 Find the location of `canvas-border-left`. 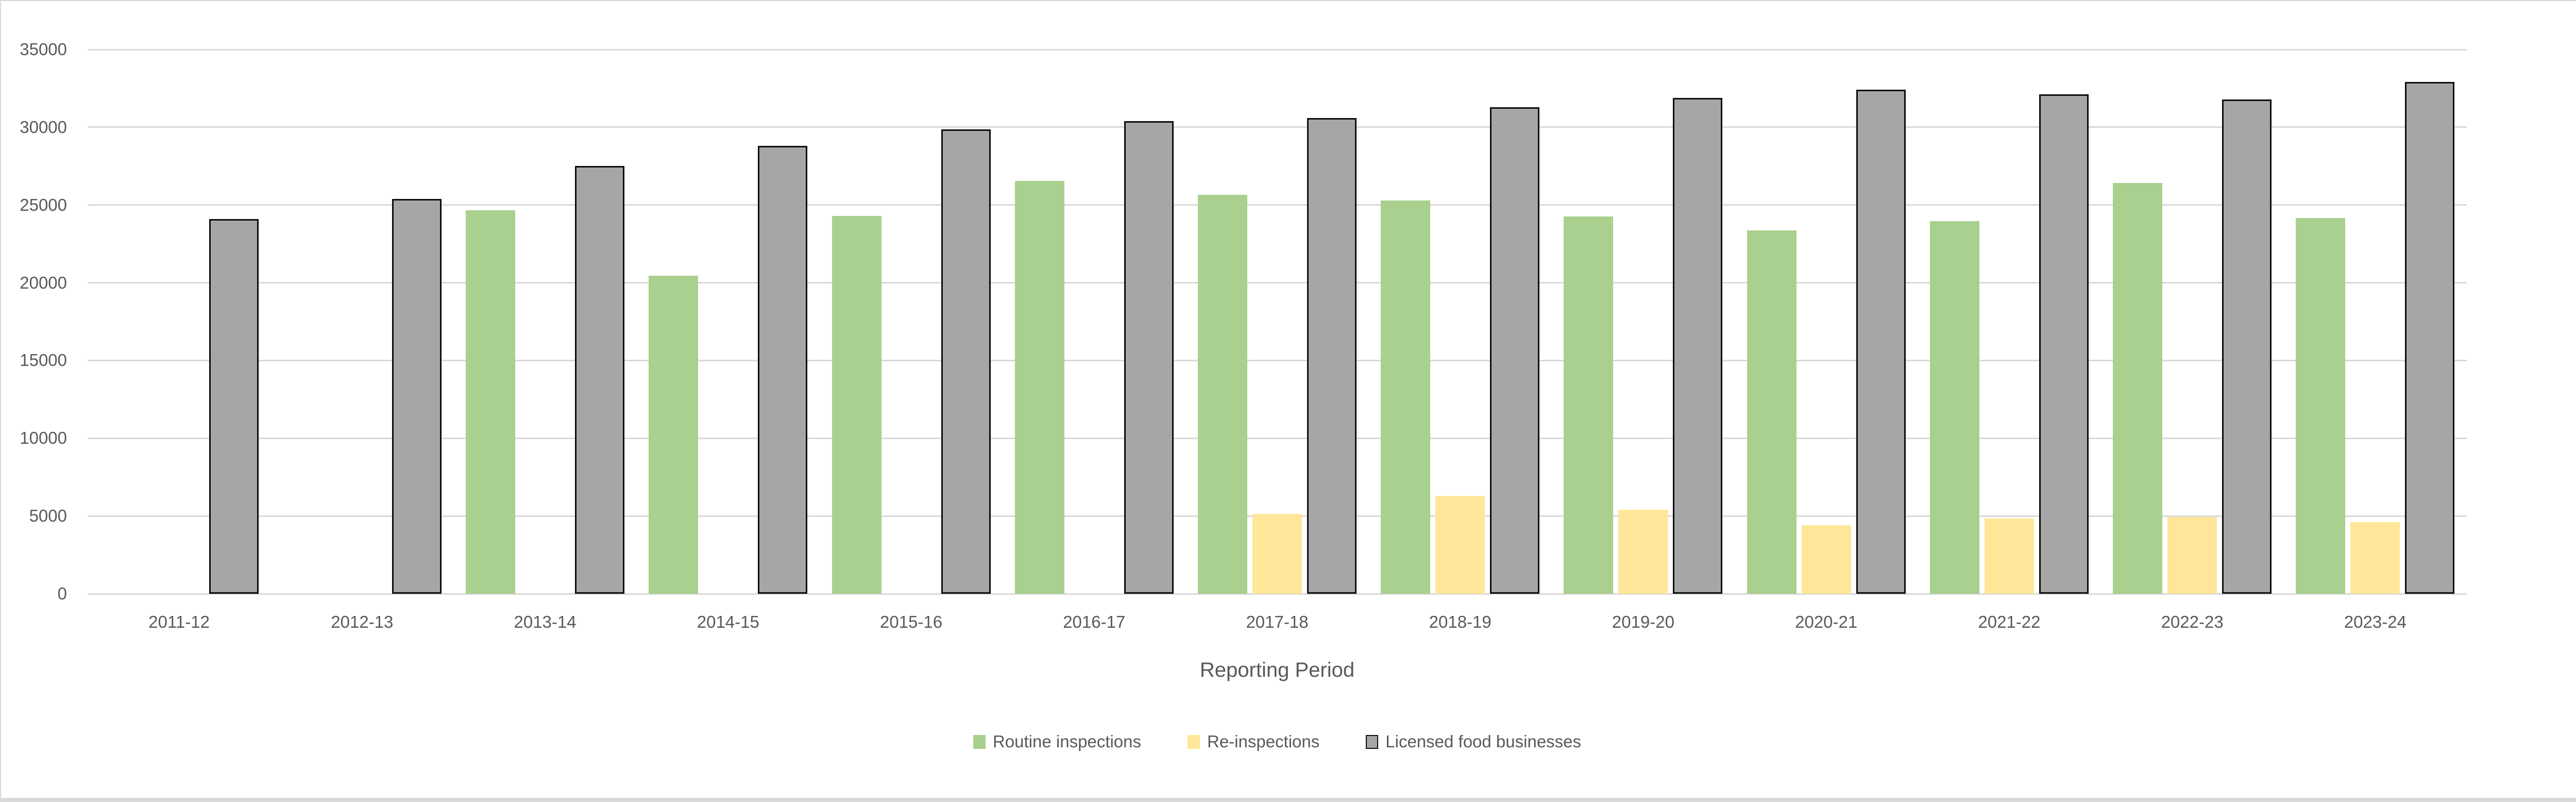

canvas-border-left is located at coordinates (0, 401).